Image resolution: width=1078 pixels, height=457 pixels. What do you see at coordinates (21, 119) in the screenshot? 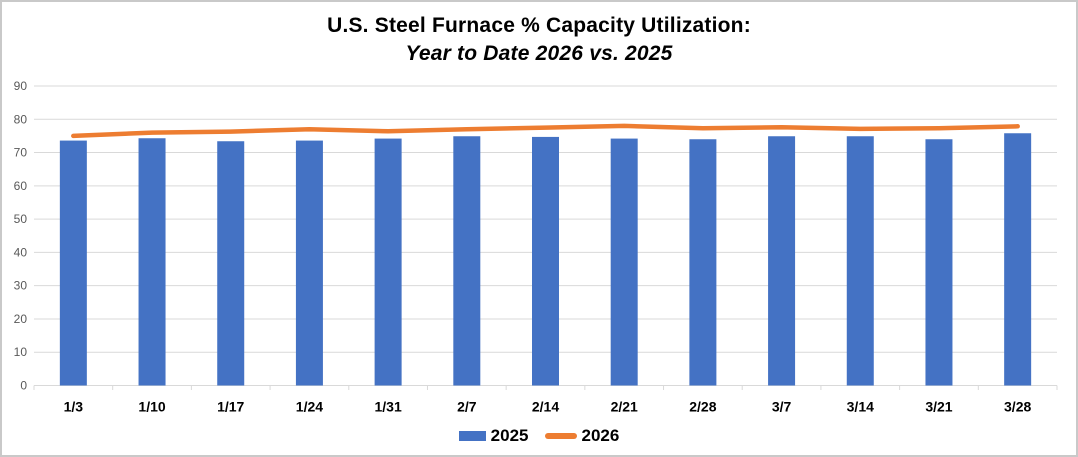
I see `y-tick-label: 80` at bounding box center [21, 119].